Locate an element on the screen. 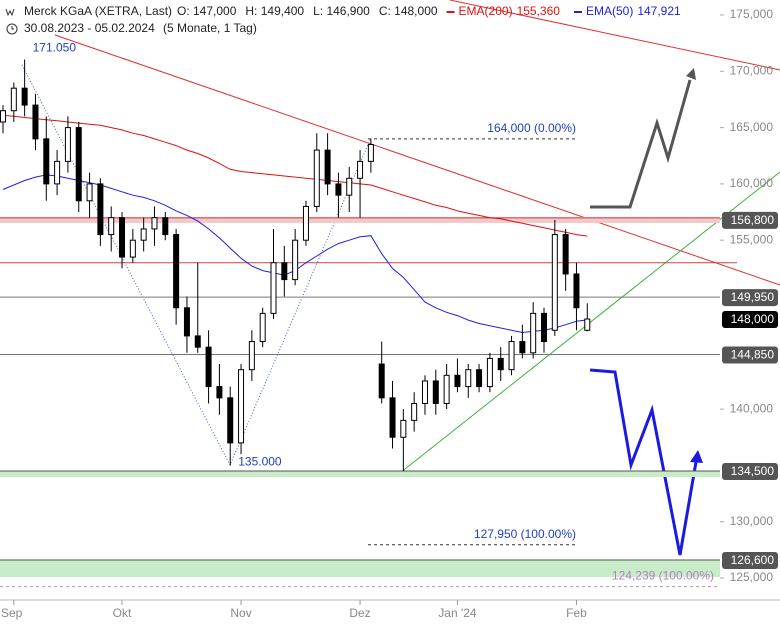 The image size is (780, 625). clock-icon is located at coordinates (12, 29).